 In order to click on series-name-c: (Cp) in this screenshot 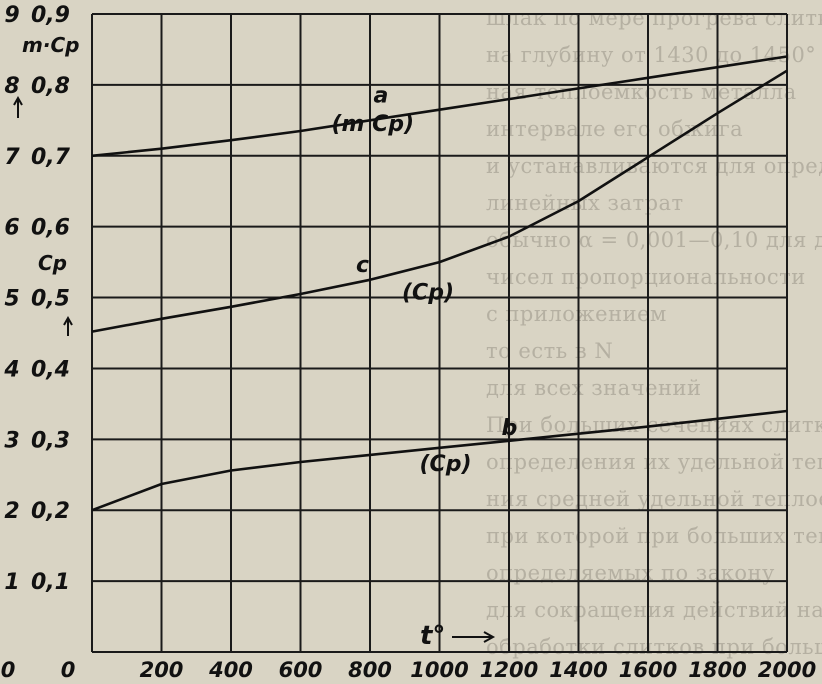, I will do `click(428, 293)`.